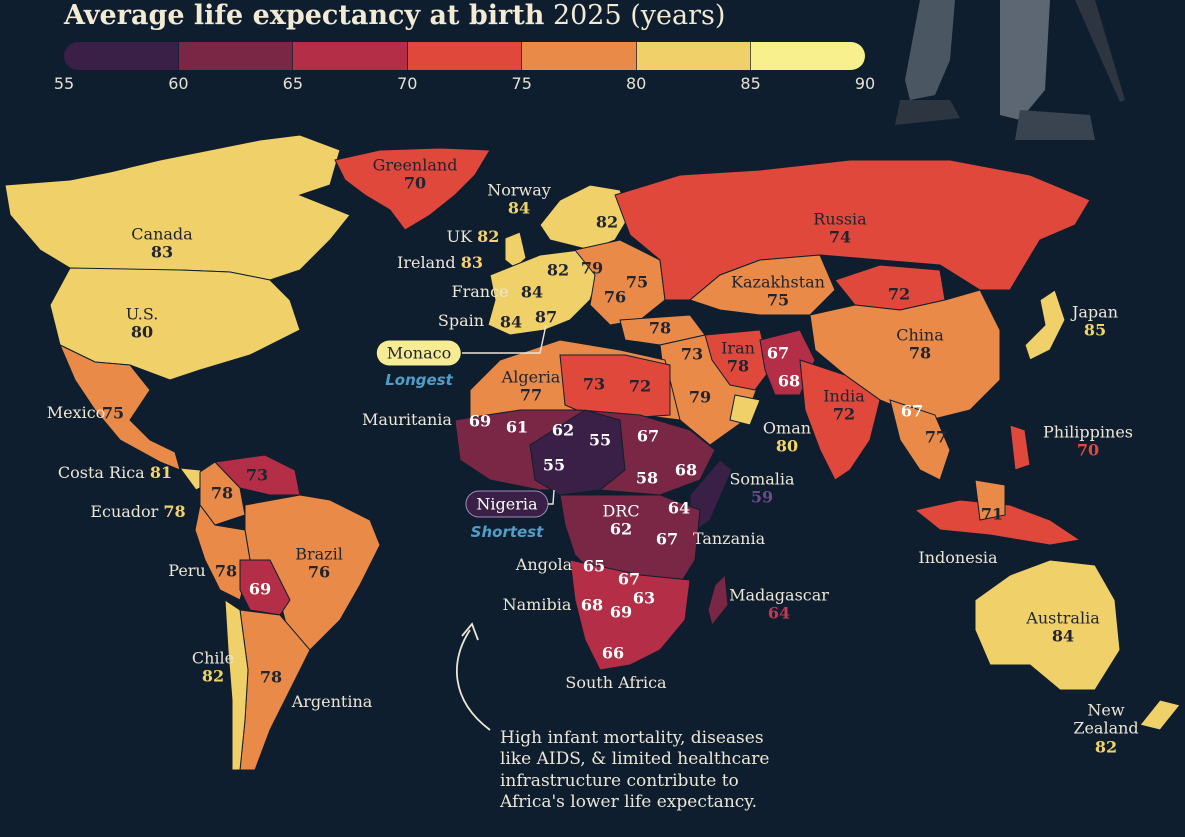  Describe the element at coordinates (519, 199) in the screenshot. I see `label-norway: Norway 84` at that location.